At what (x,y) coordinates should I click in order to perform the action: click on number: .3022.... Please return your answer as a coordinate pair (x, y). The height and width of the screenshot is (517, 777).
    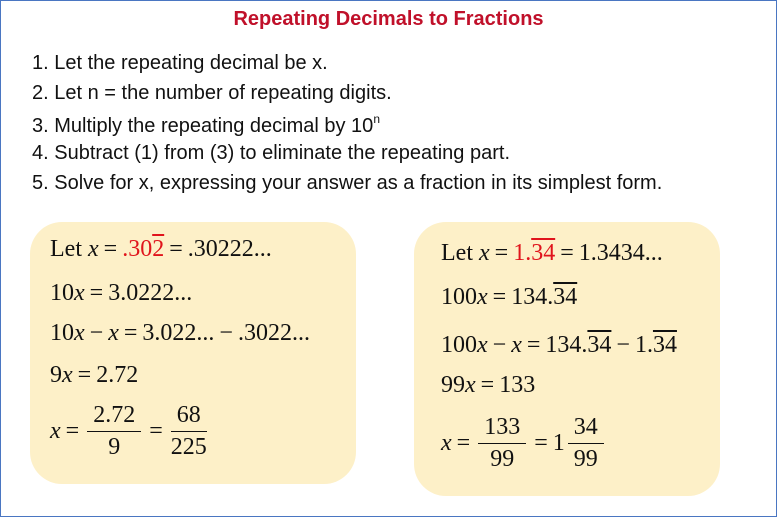
    Looking at the image, I should click on (273, 333).